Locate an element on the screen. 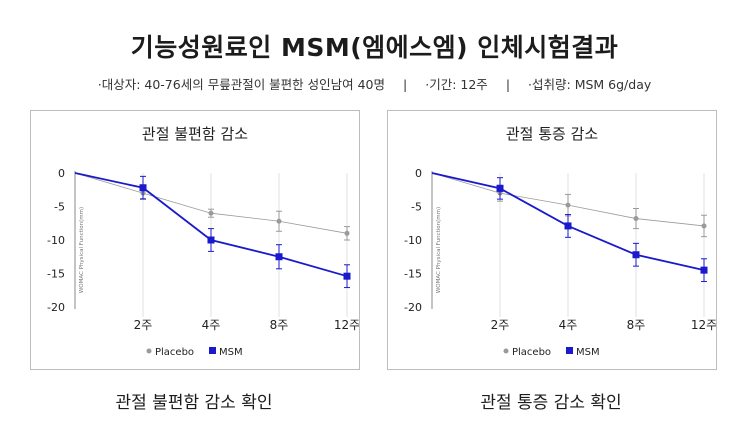  page-title: 기능성원료인 MSM(엠에스엠) 인체시험결과 is located at coordinates (374, 47).